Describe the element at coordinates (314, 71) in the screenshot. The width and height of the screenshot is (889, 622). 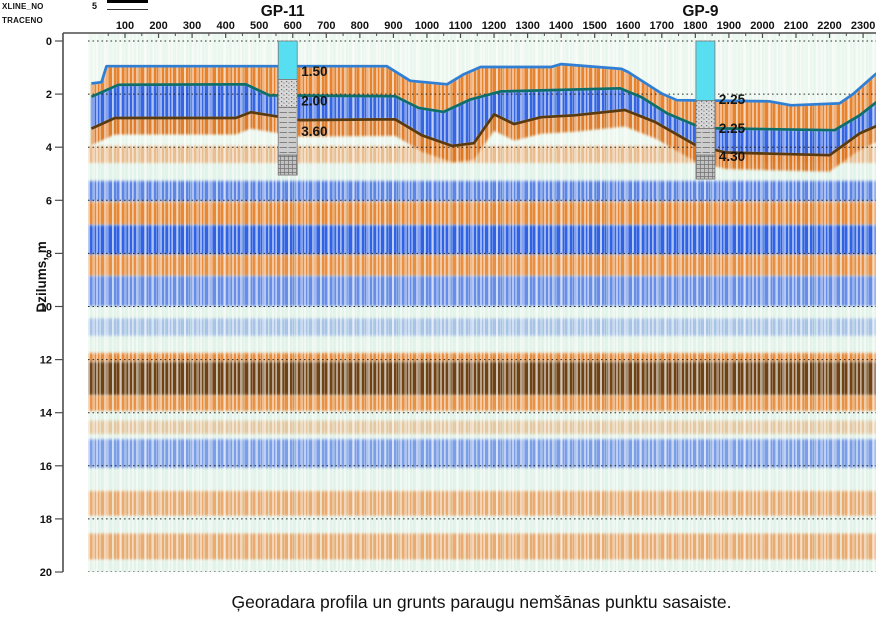
I see `borehole-depth-label: 1.50` at that location.